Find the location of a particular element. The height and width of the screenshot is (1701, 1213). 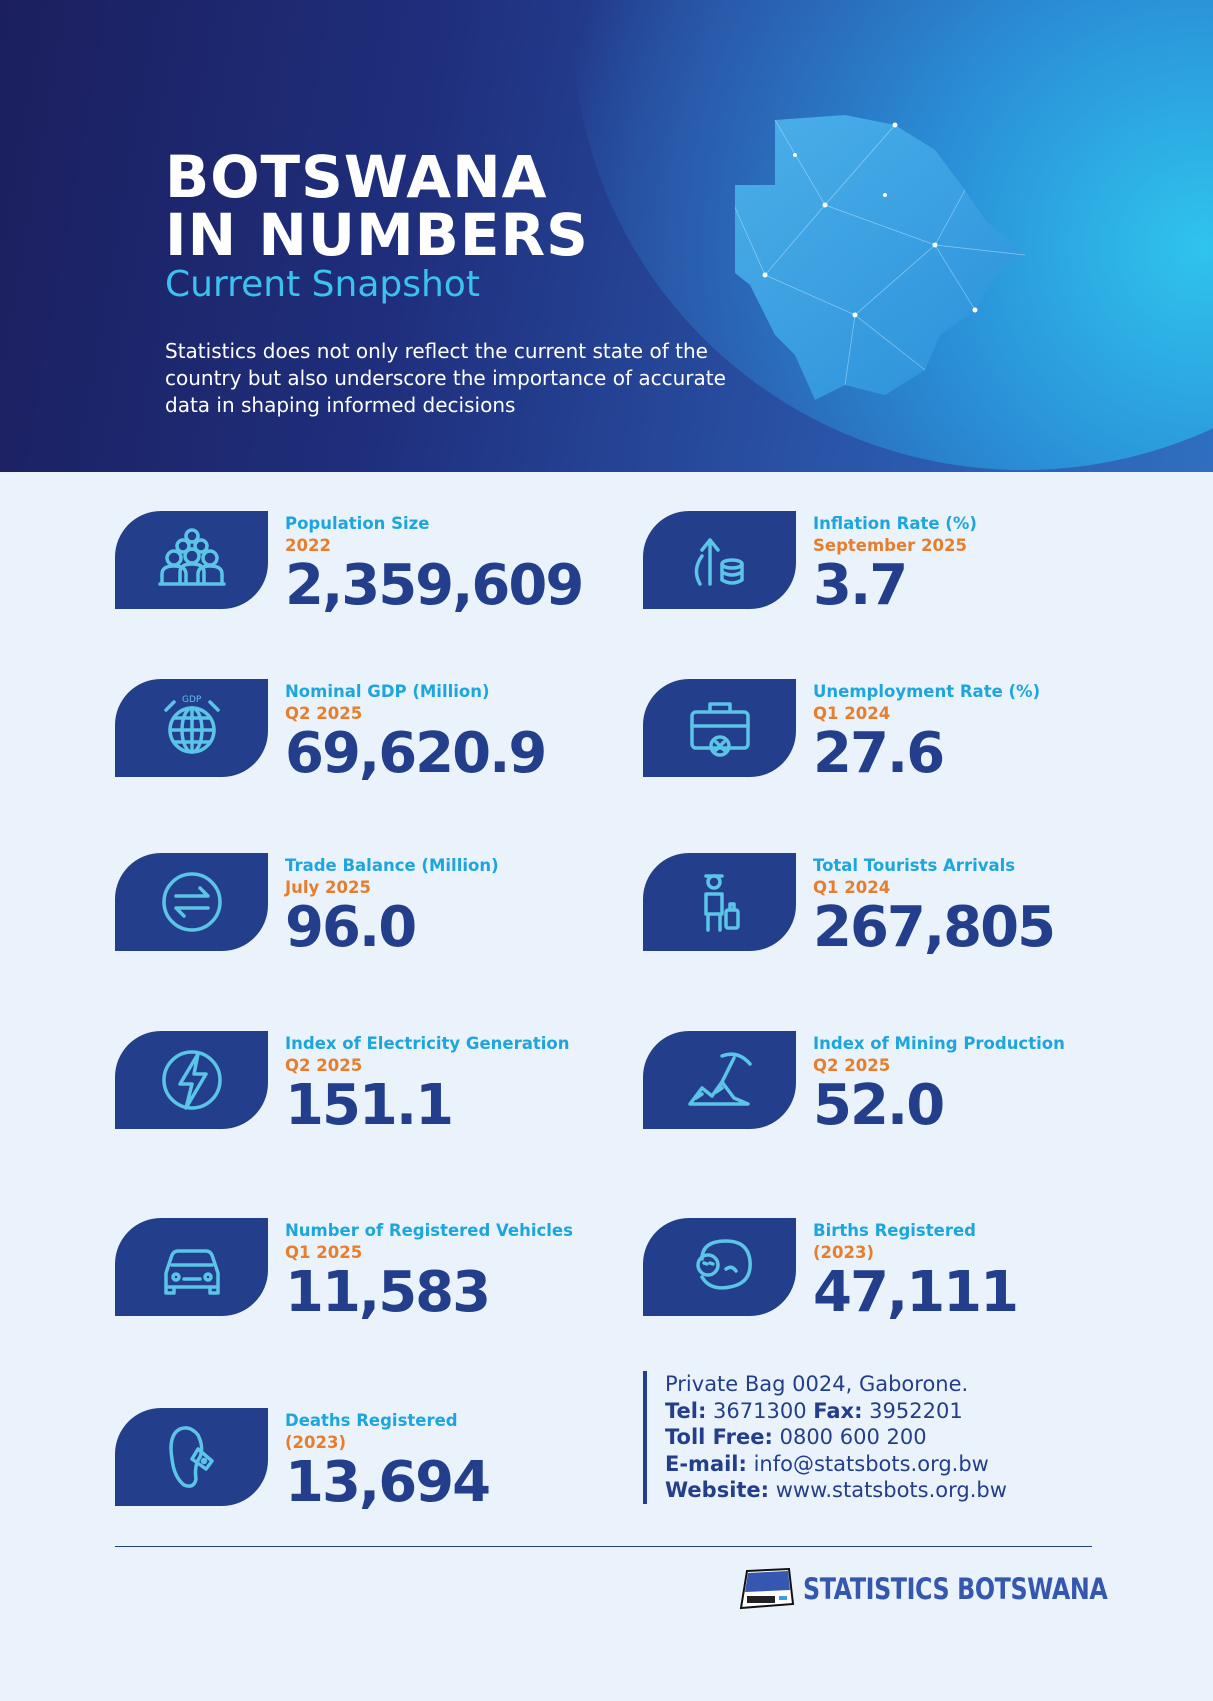

tollfree-value: 0800 600 200 is located at coordinates (849, 1437).